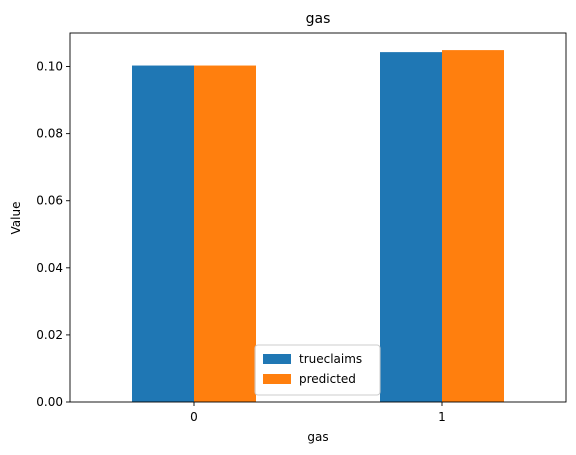 This screenshot has width=576, height=455. What do you see at coordinates (16, 218) in the screenshot?
I see `y-axis-label: Value` at bounding box center [16, 218].